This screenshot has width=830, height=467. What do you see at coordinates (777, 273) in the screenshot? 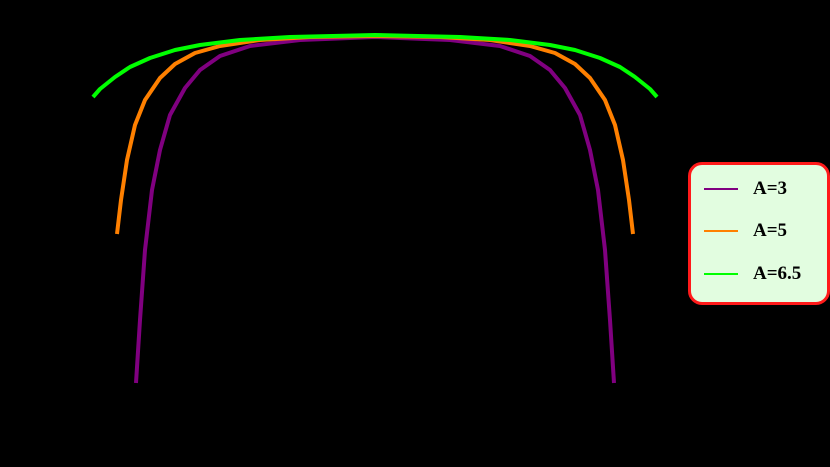
I see `legend-label-a6_5: A=6.5` at bounding box center [777, 273].